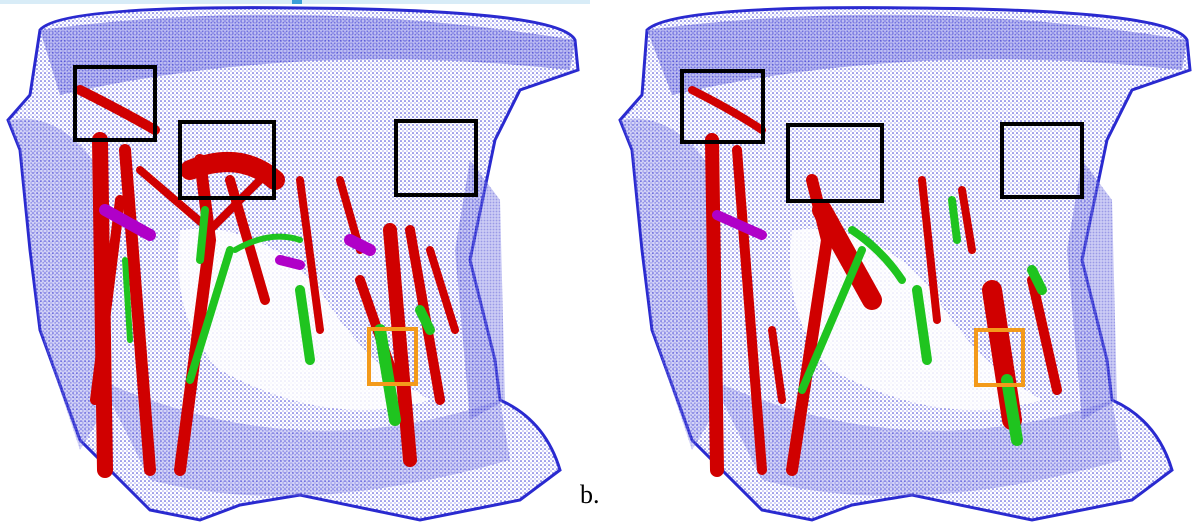  I want to click on top-accent-marker, so click(297, 2).